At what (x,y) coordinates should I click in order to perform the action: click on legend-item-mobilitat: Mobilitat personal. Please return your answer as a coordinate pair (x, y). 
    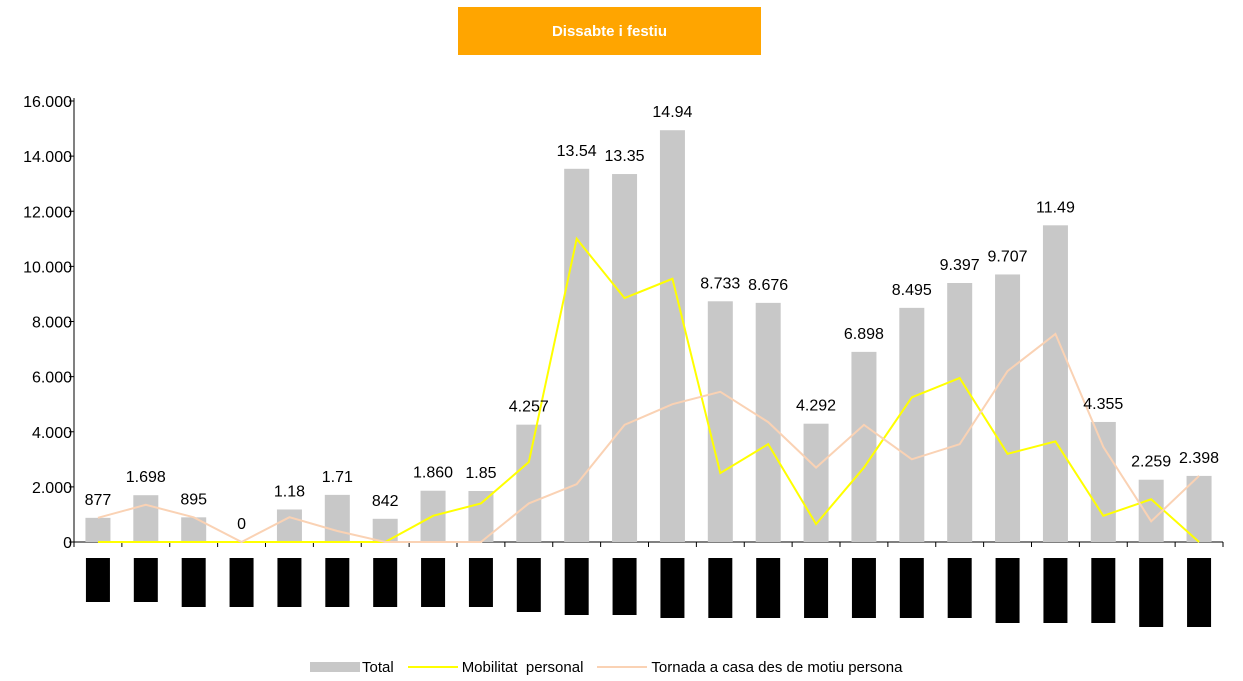
    Looking at the image, I should click on (496, 667).